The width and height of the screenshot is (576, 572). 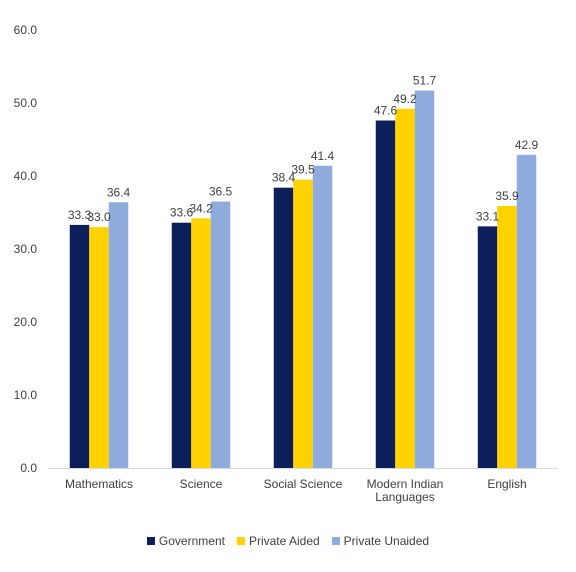 What do you see at coordinates (28, 468) in the screenshot?
I see `y-tick-label: 0.0` at bounding box center [28, 468].